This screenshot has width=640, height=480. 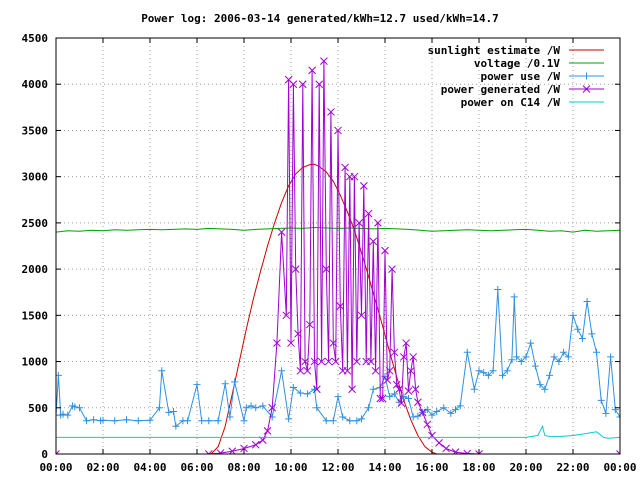 What do you see at coordinates (521, 76) in the screenshot?
I see `legend-label-power-use: power use /W` at bounding box center [521, 76].